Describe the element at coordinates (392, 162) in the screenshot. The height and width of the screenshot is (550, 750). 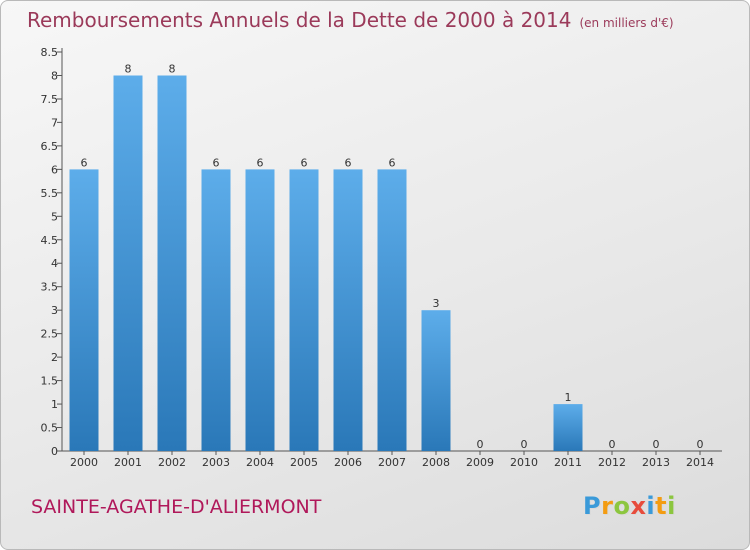
I see `data-label-2007: 6` at that location.